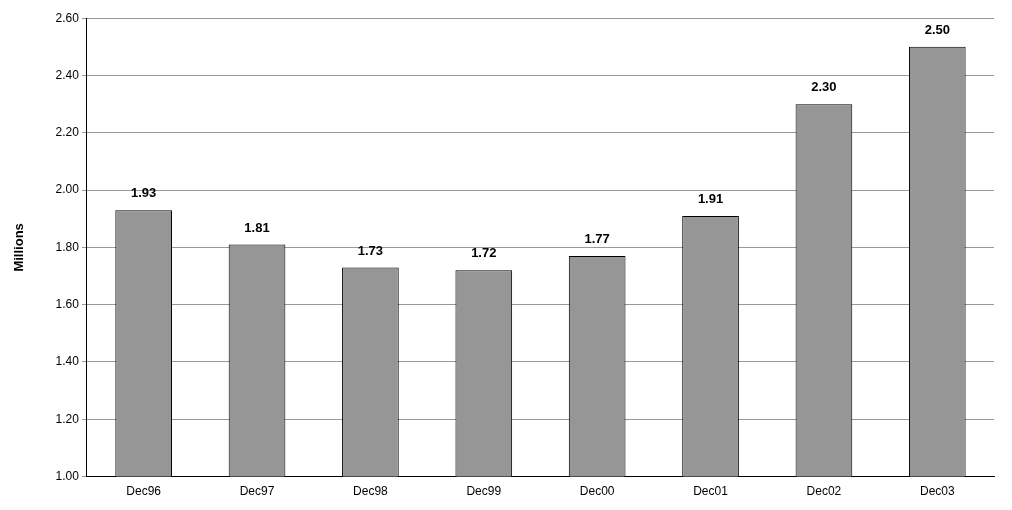 The height and width of the screenshot is (510, 1012). What do you see at coordinates (67, 418) in the screenshot?
I see `y-tick-label: 1.20` at bounding box center [67, 418].